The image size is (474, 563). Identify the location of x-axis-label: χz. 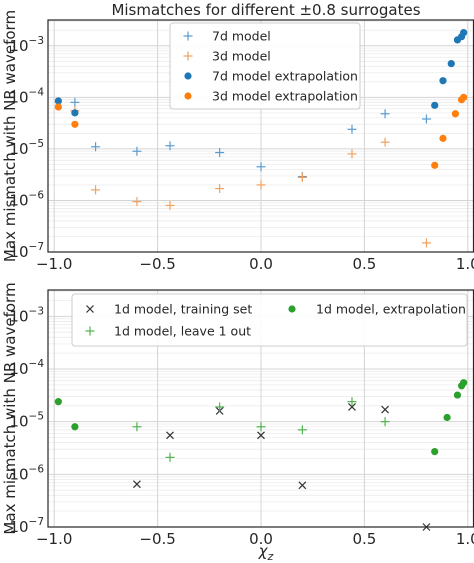
(266, 552).